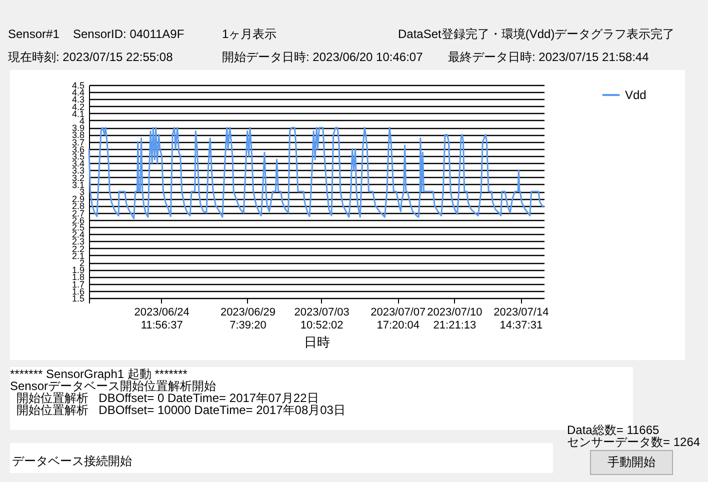 The image size is (708, 482). Describe the element at coordinates (78, 299) in the screenshot. I see `y-tick-label: 1.5` at that location.